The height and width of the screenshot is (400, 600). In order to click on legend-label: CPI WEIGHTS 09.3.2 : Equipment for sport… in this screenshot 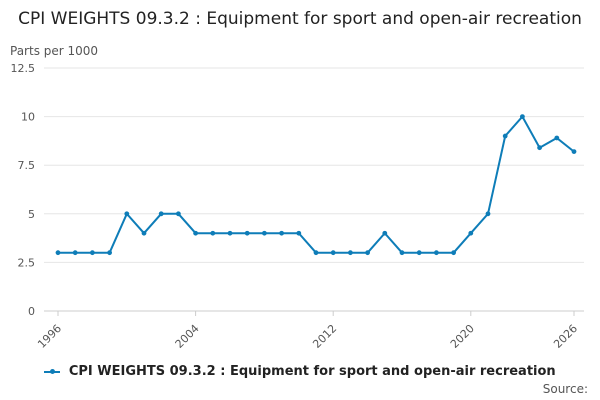, I will do `click(312, 371)`.